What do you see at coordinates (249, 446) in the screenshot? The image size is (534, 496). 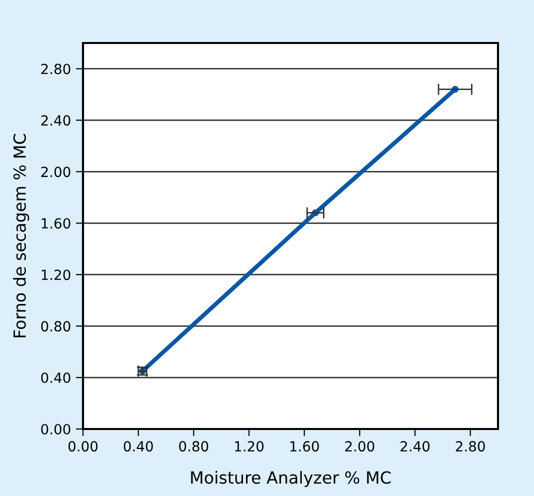 I see `x-tick-label: 1.20` at bounding box center [249, 446].